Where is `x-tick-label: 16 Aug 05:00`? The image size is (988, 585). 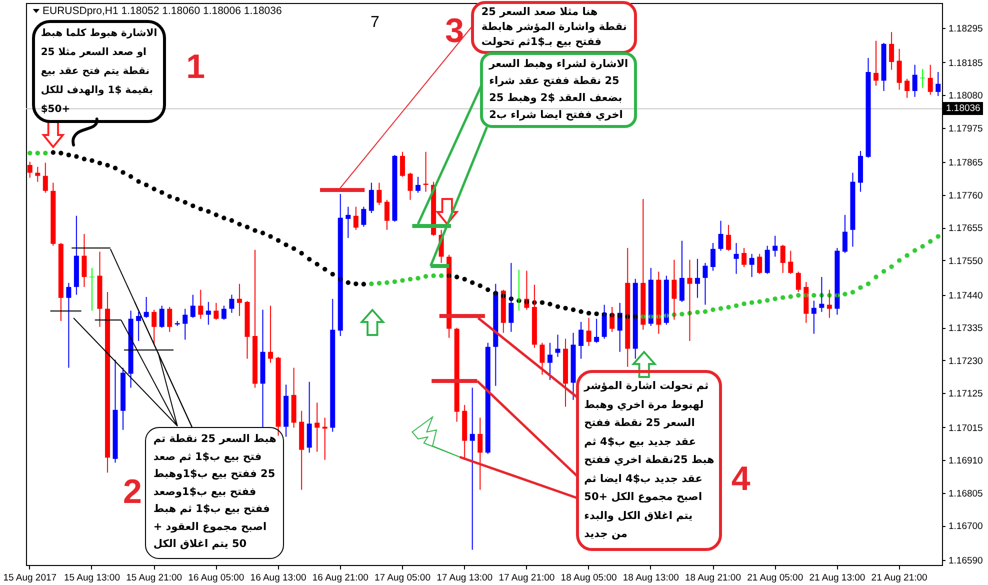 x-tick-label: 16 Aug 05:00 is located at coordinates (216, 578).